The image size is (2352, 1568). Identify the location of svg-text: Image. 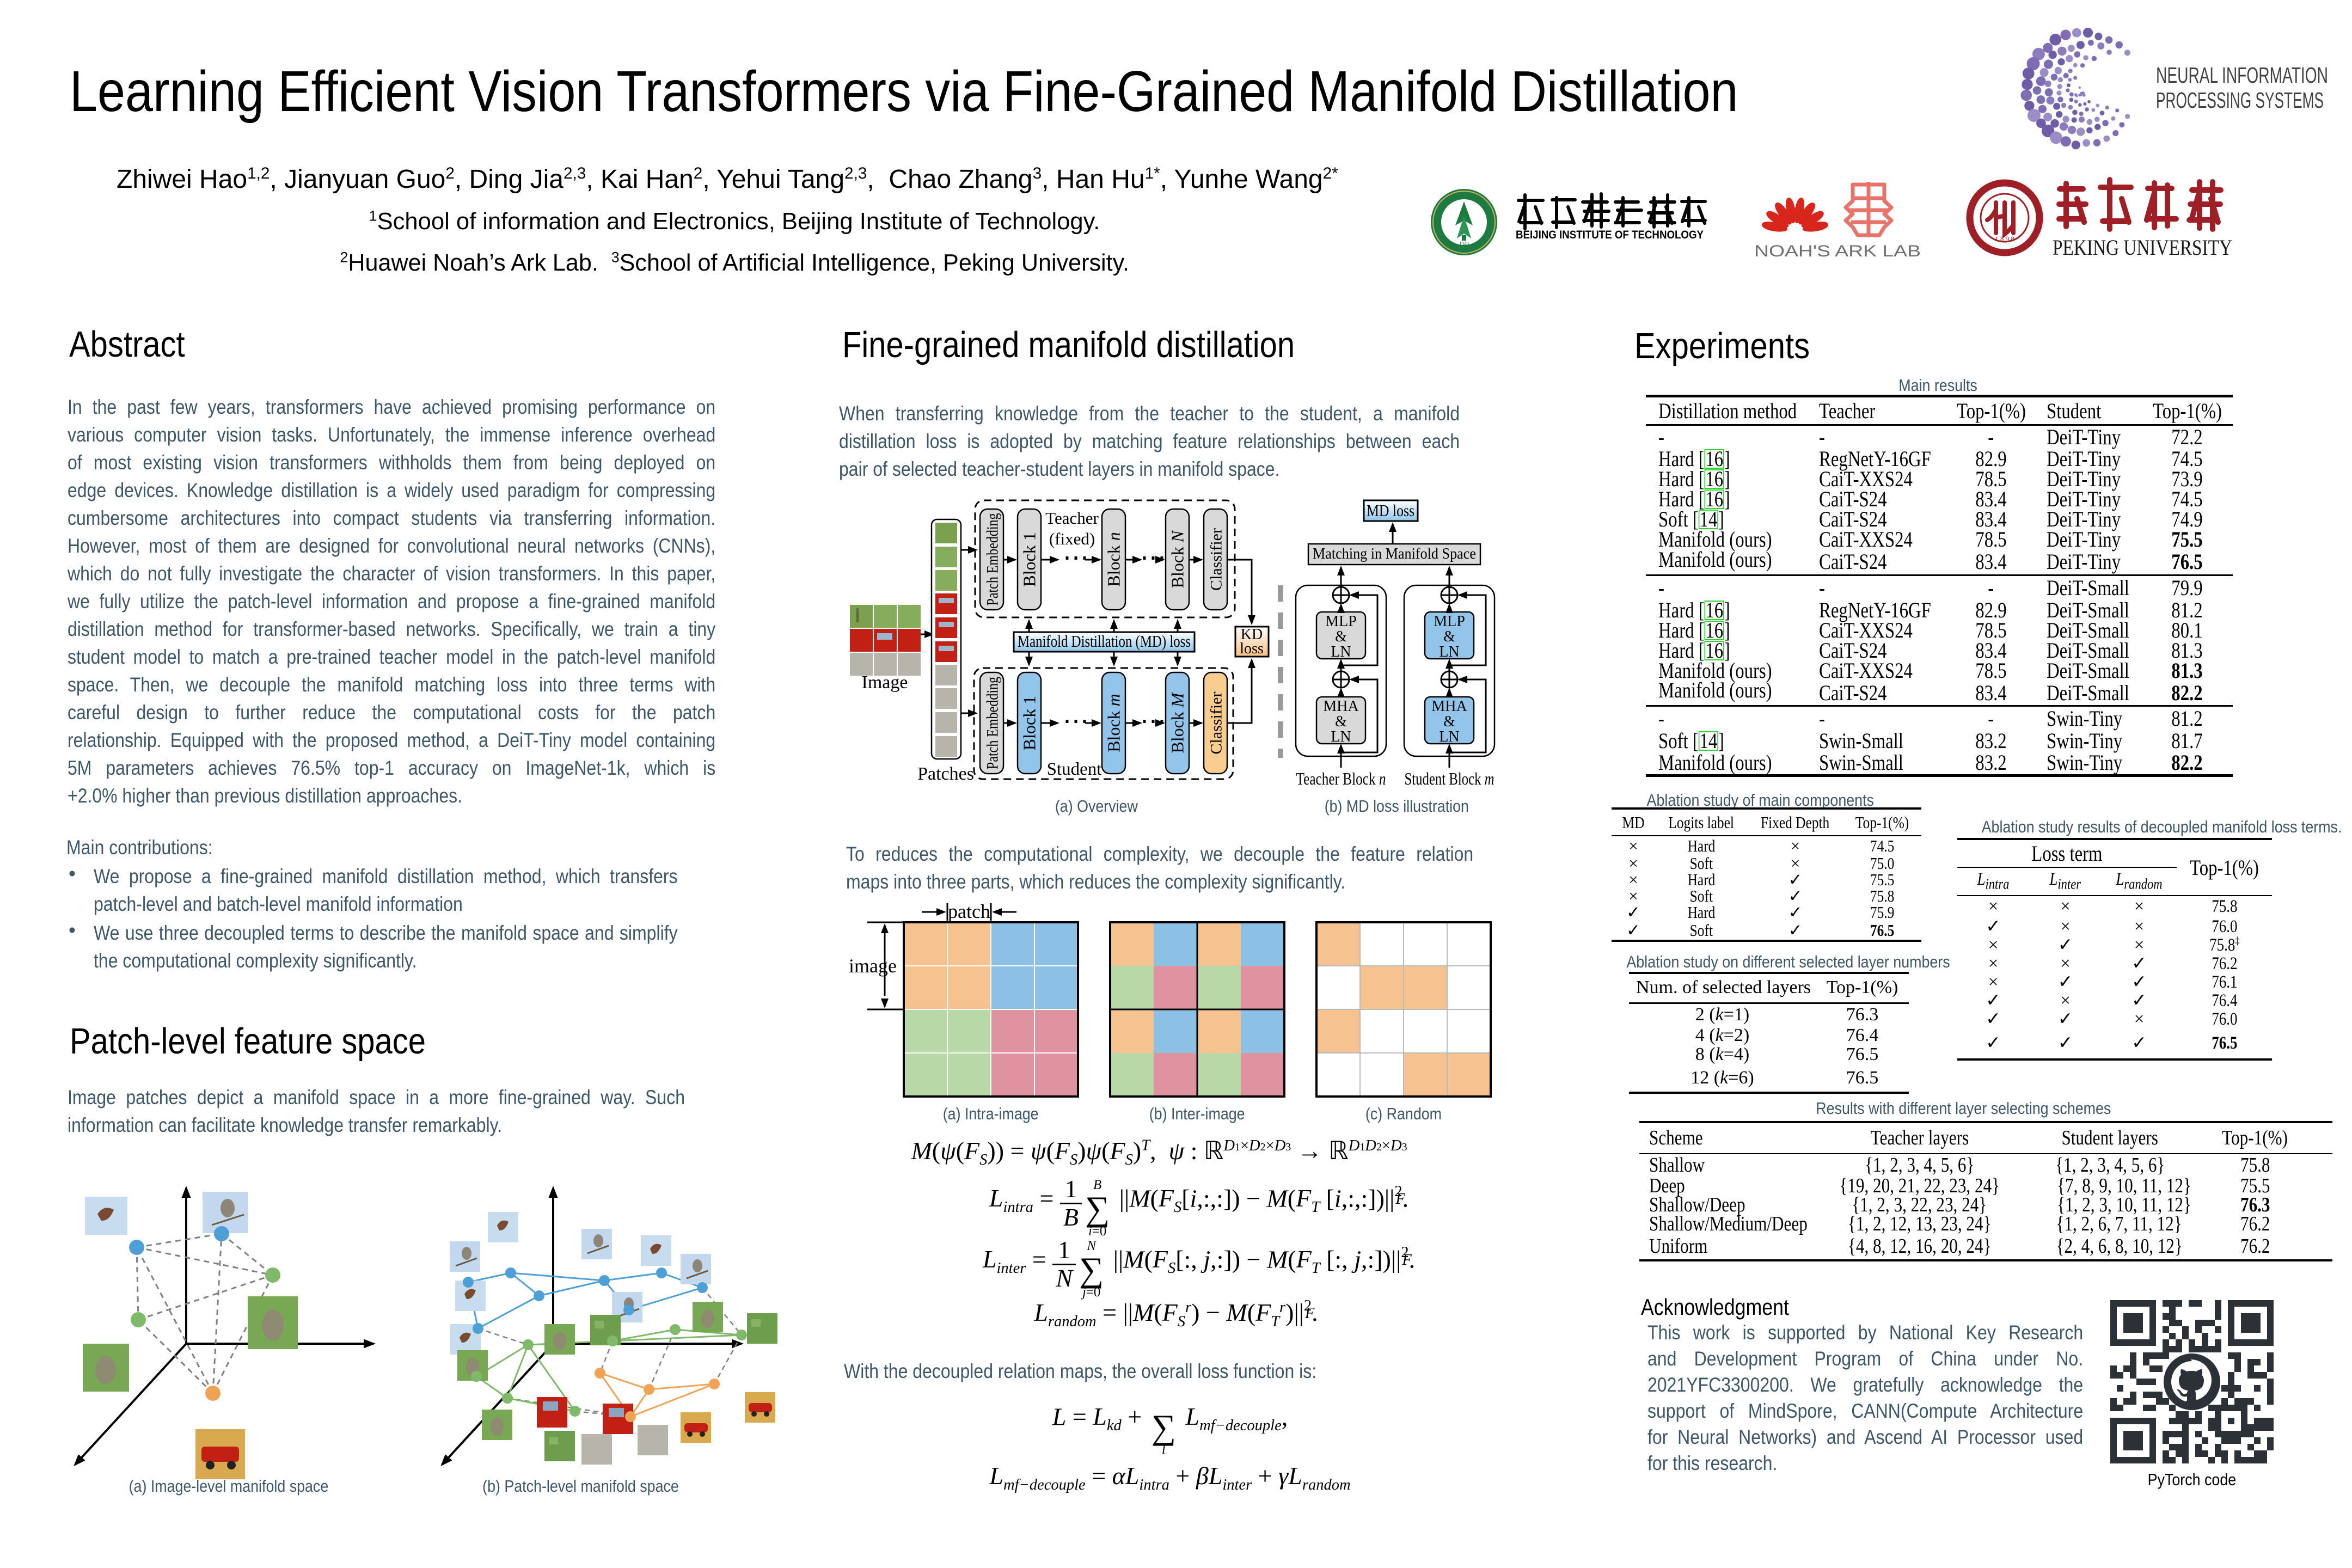
(885, 682).